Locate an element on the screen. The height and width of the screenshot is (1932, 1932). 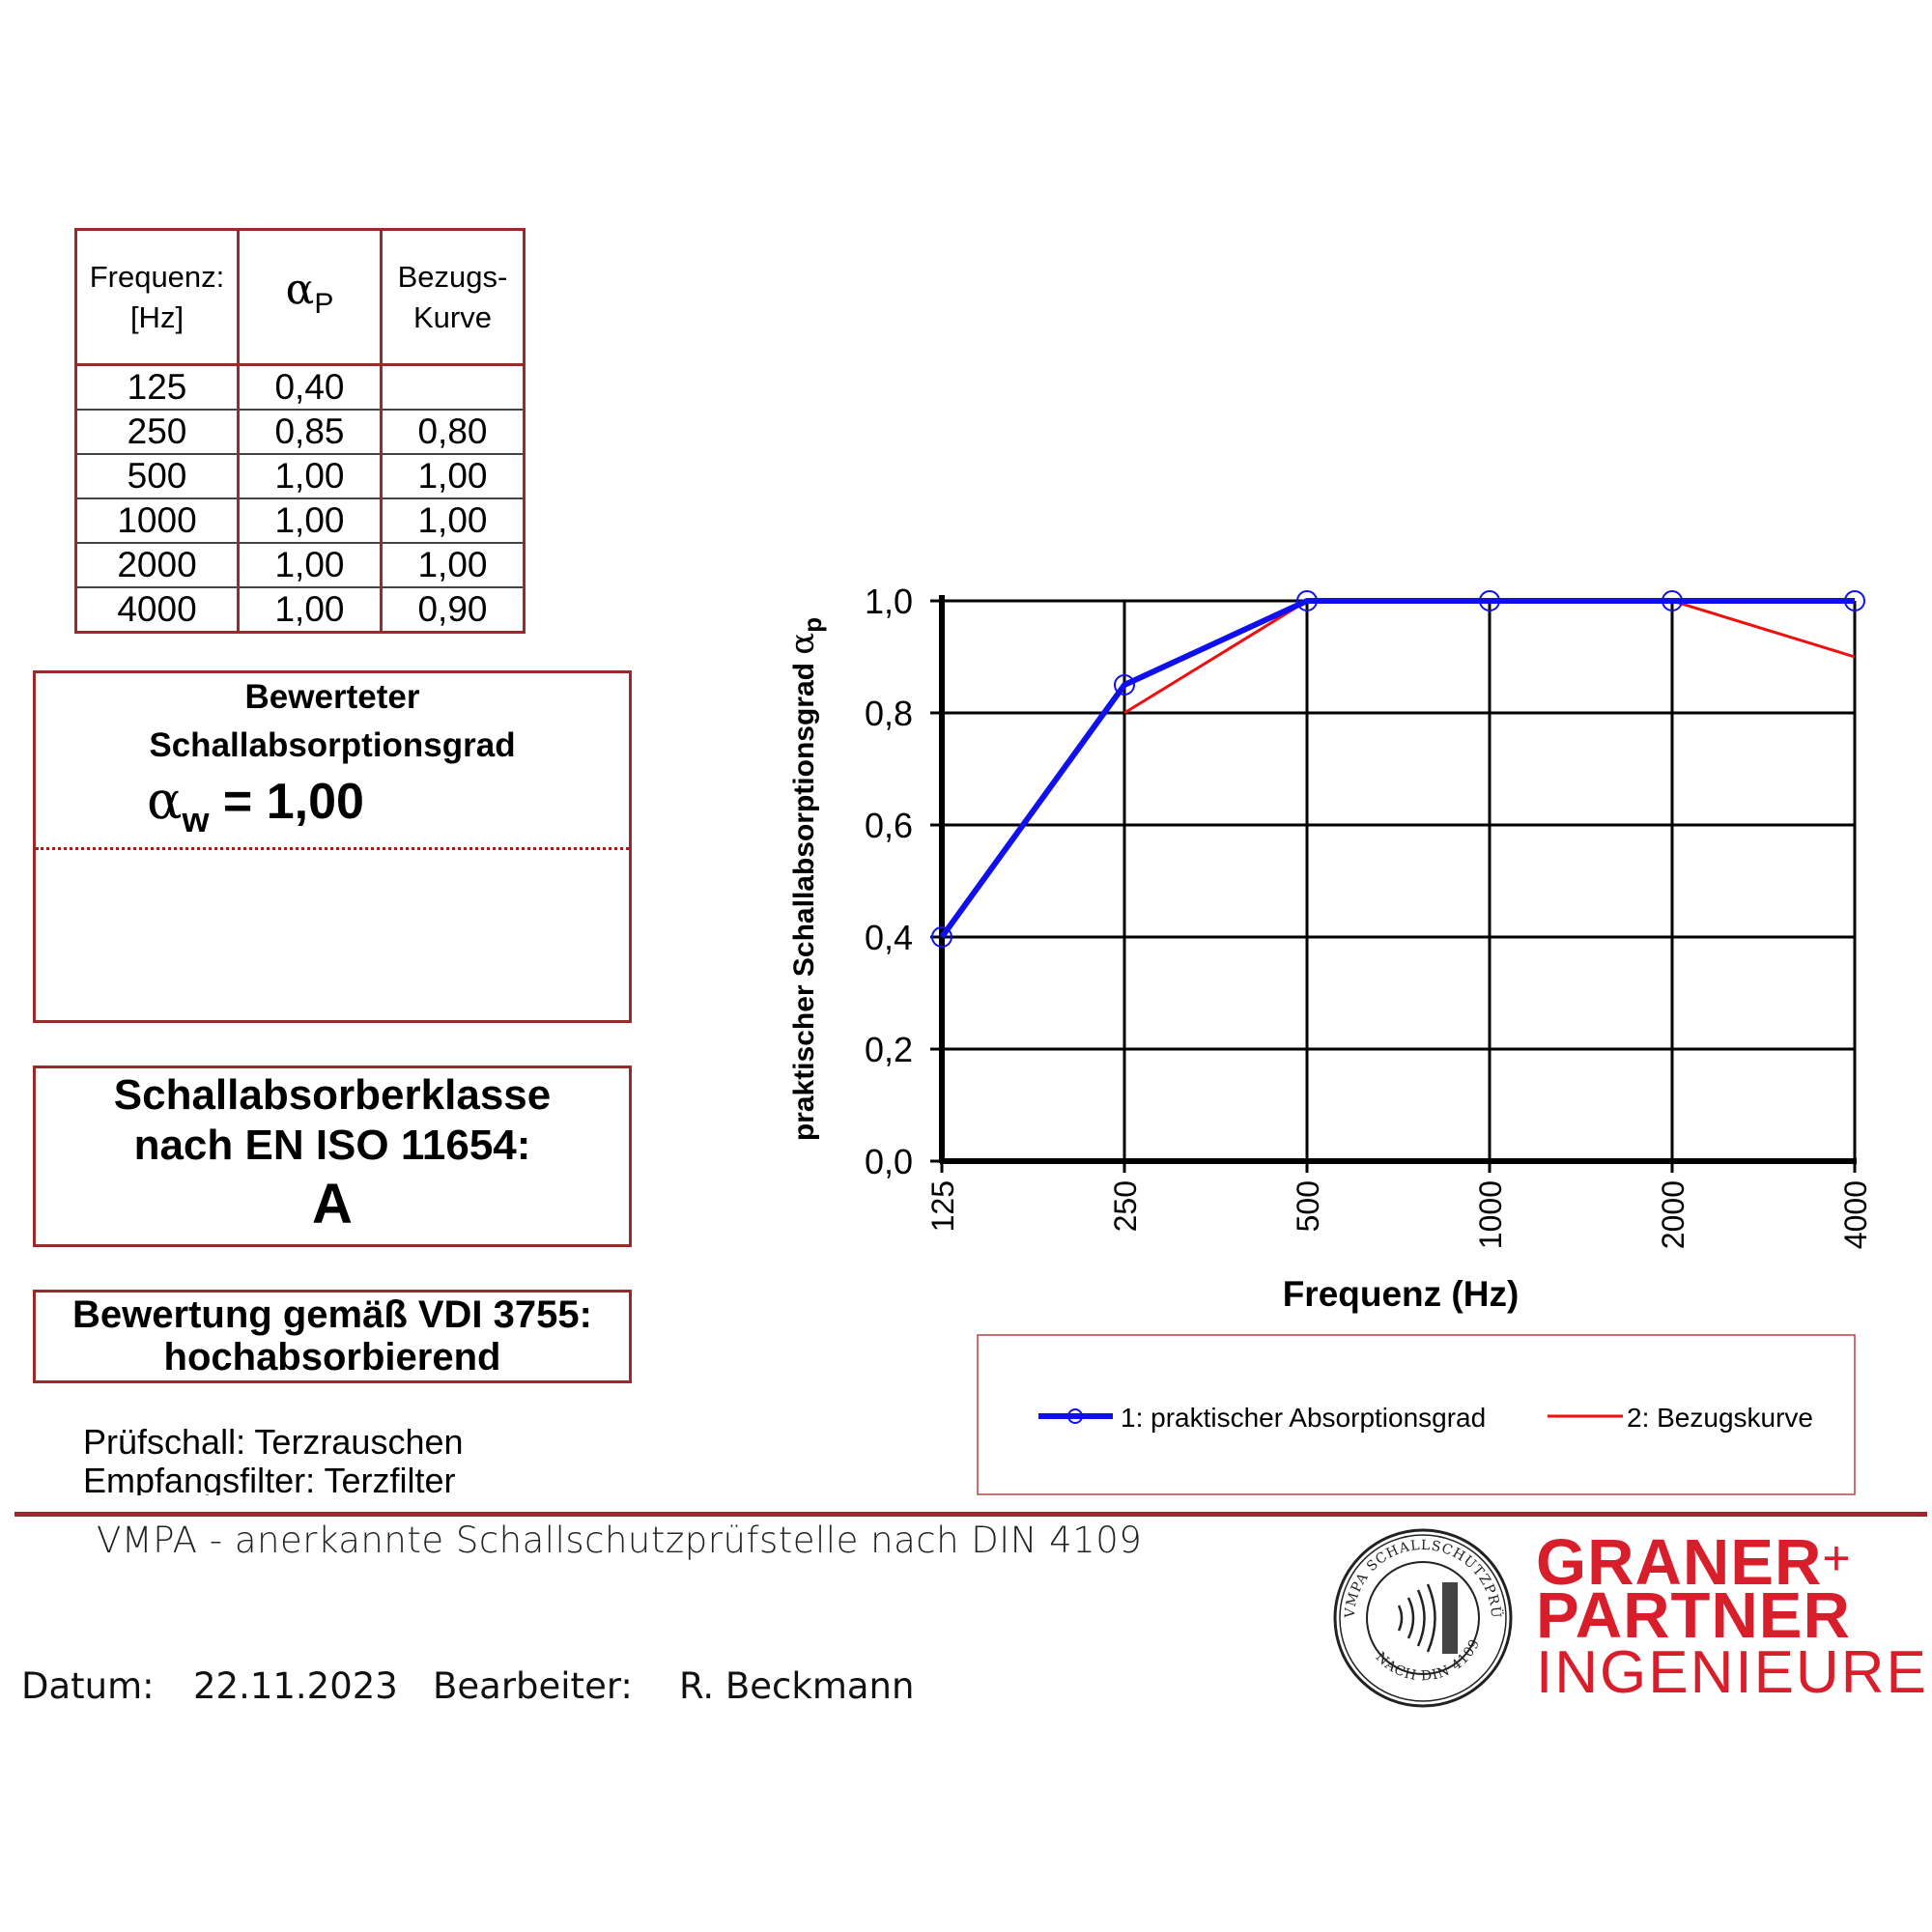
chart-series is located at coordinates (1398, 769).